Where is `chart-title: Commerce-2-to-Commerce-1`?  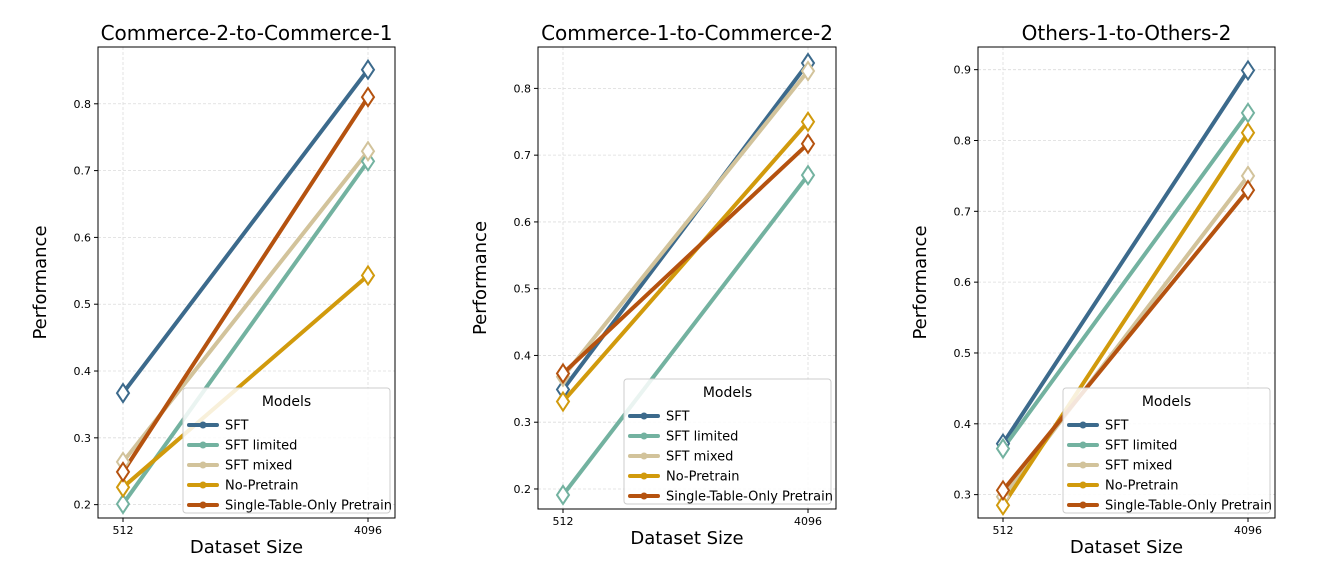 chart-title: Commerce-2-to-Commerce-1 is located at coordinates (247, 33).